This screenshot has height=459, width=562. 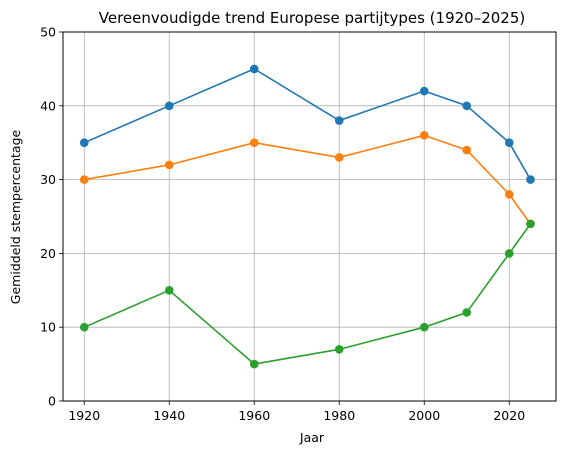 What do you see at coordinates (254, 415) in the screenshot?
I see `x-tick-label: 1960` at bounding box center [254, 415].